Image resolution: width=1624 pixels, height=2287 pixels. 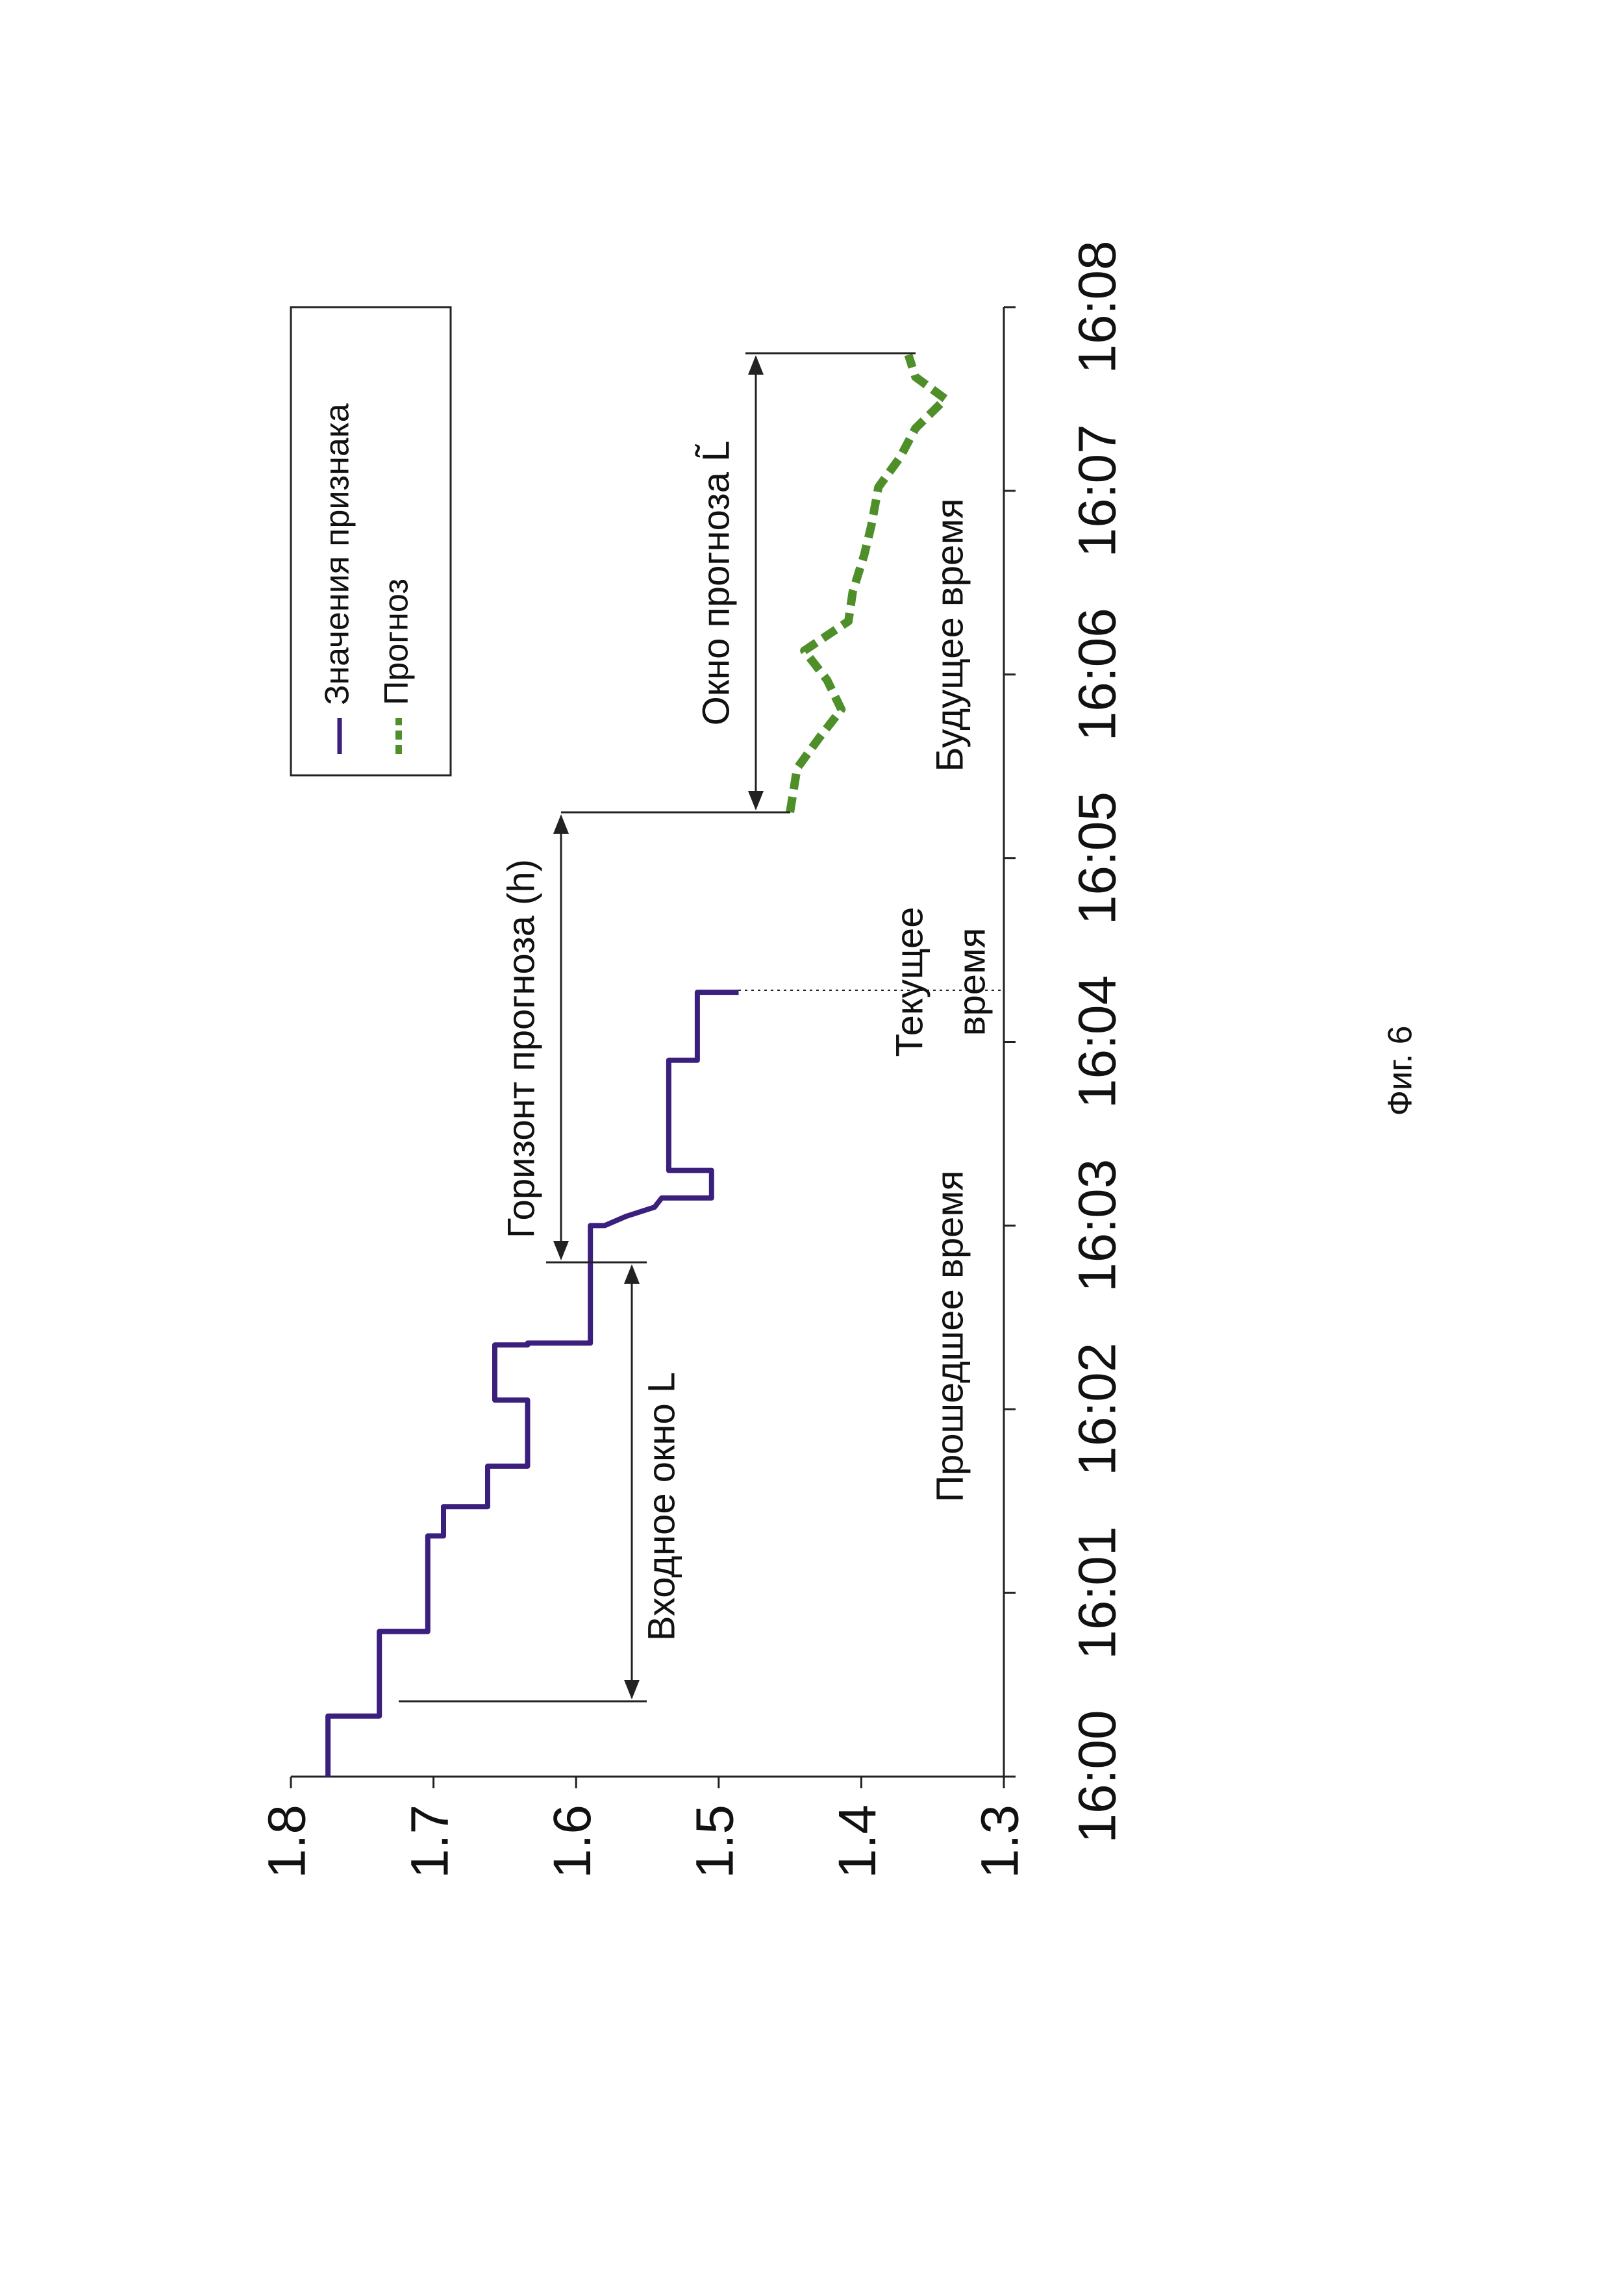 I want to click on x-tick-label: 16:03, so click(x=1097, y=1225).